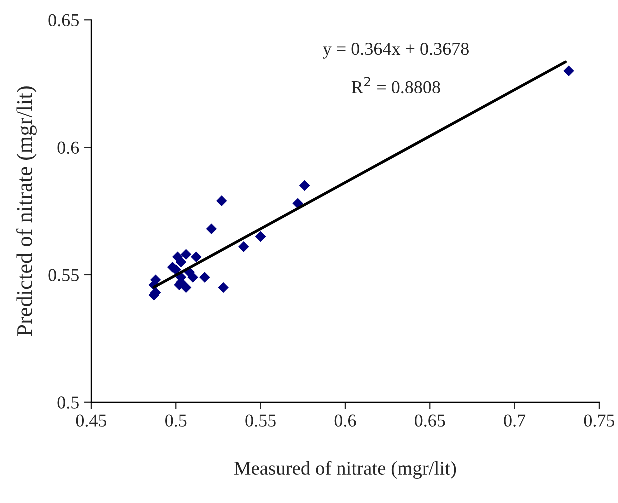 This screenshot has width=618, height=503. What do you see at coordinates (430, 420) in the screenshot?
I see `x-tick-label: 0.65` at bounding box center [430, 420].